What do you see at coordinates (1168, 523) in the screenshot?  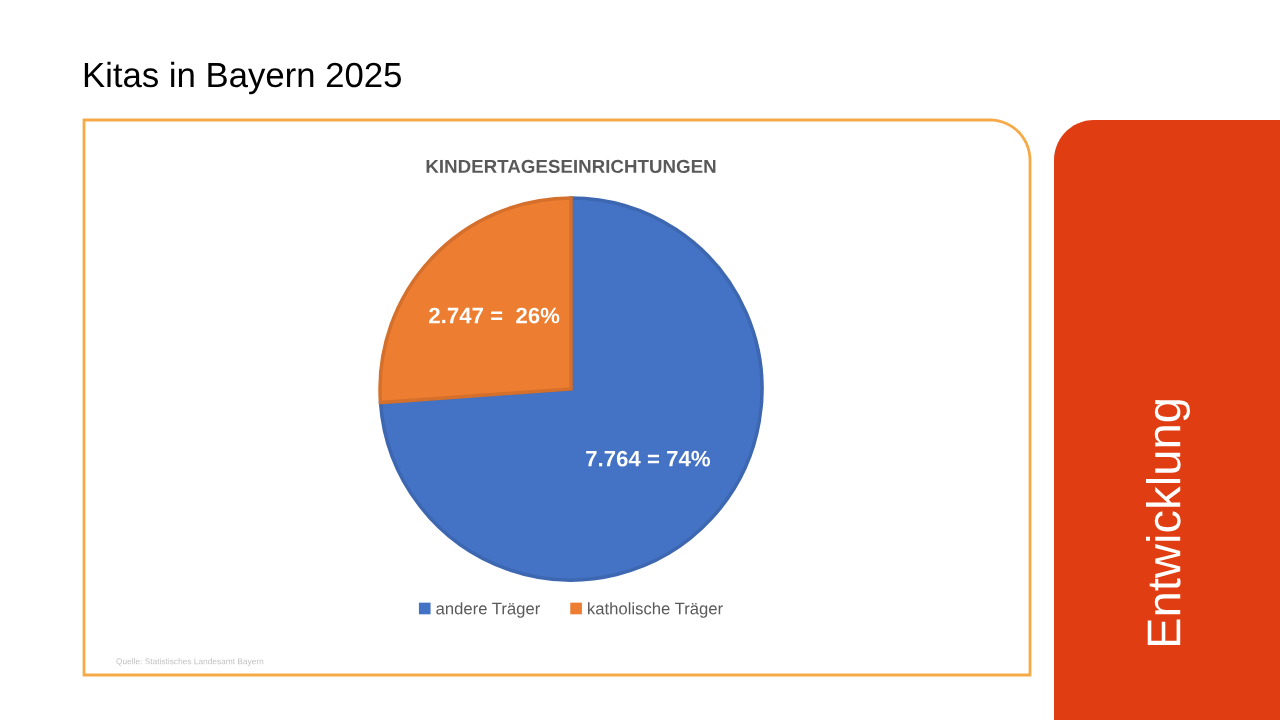 I see `text: Entwicklung` at bounding box center [1168, 523].